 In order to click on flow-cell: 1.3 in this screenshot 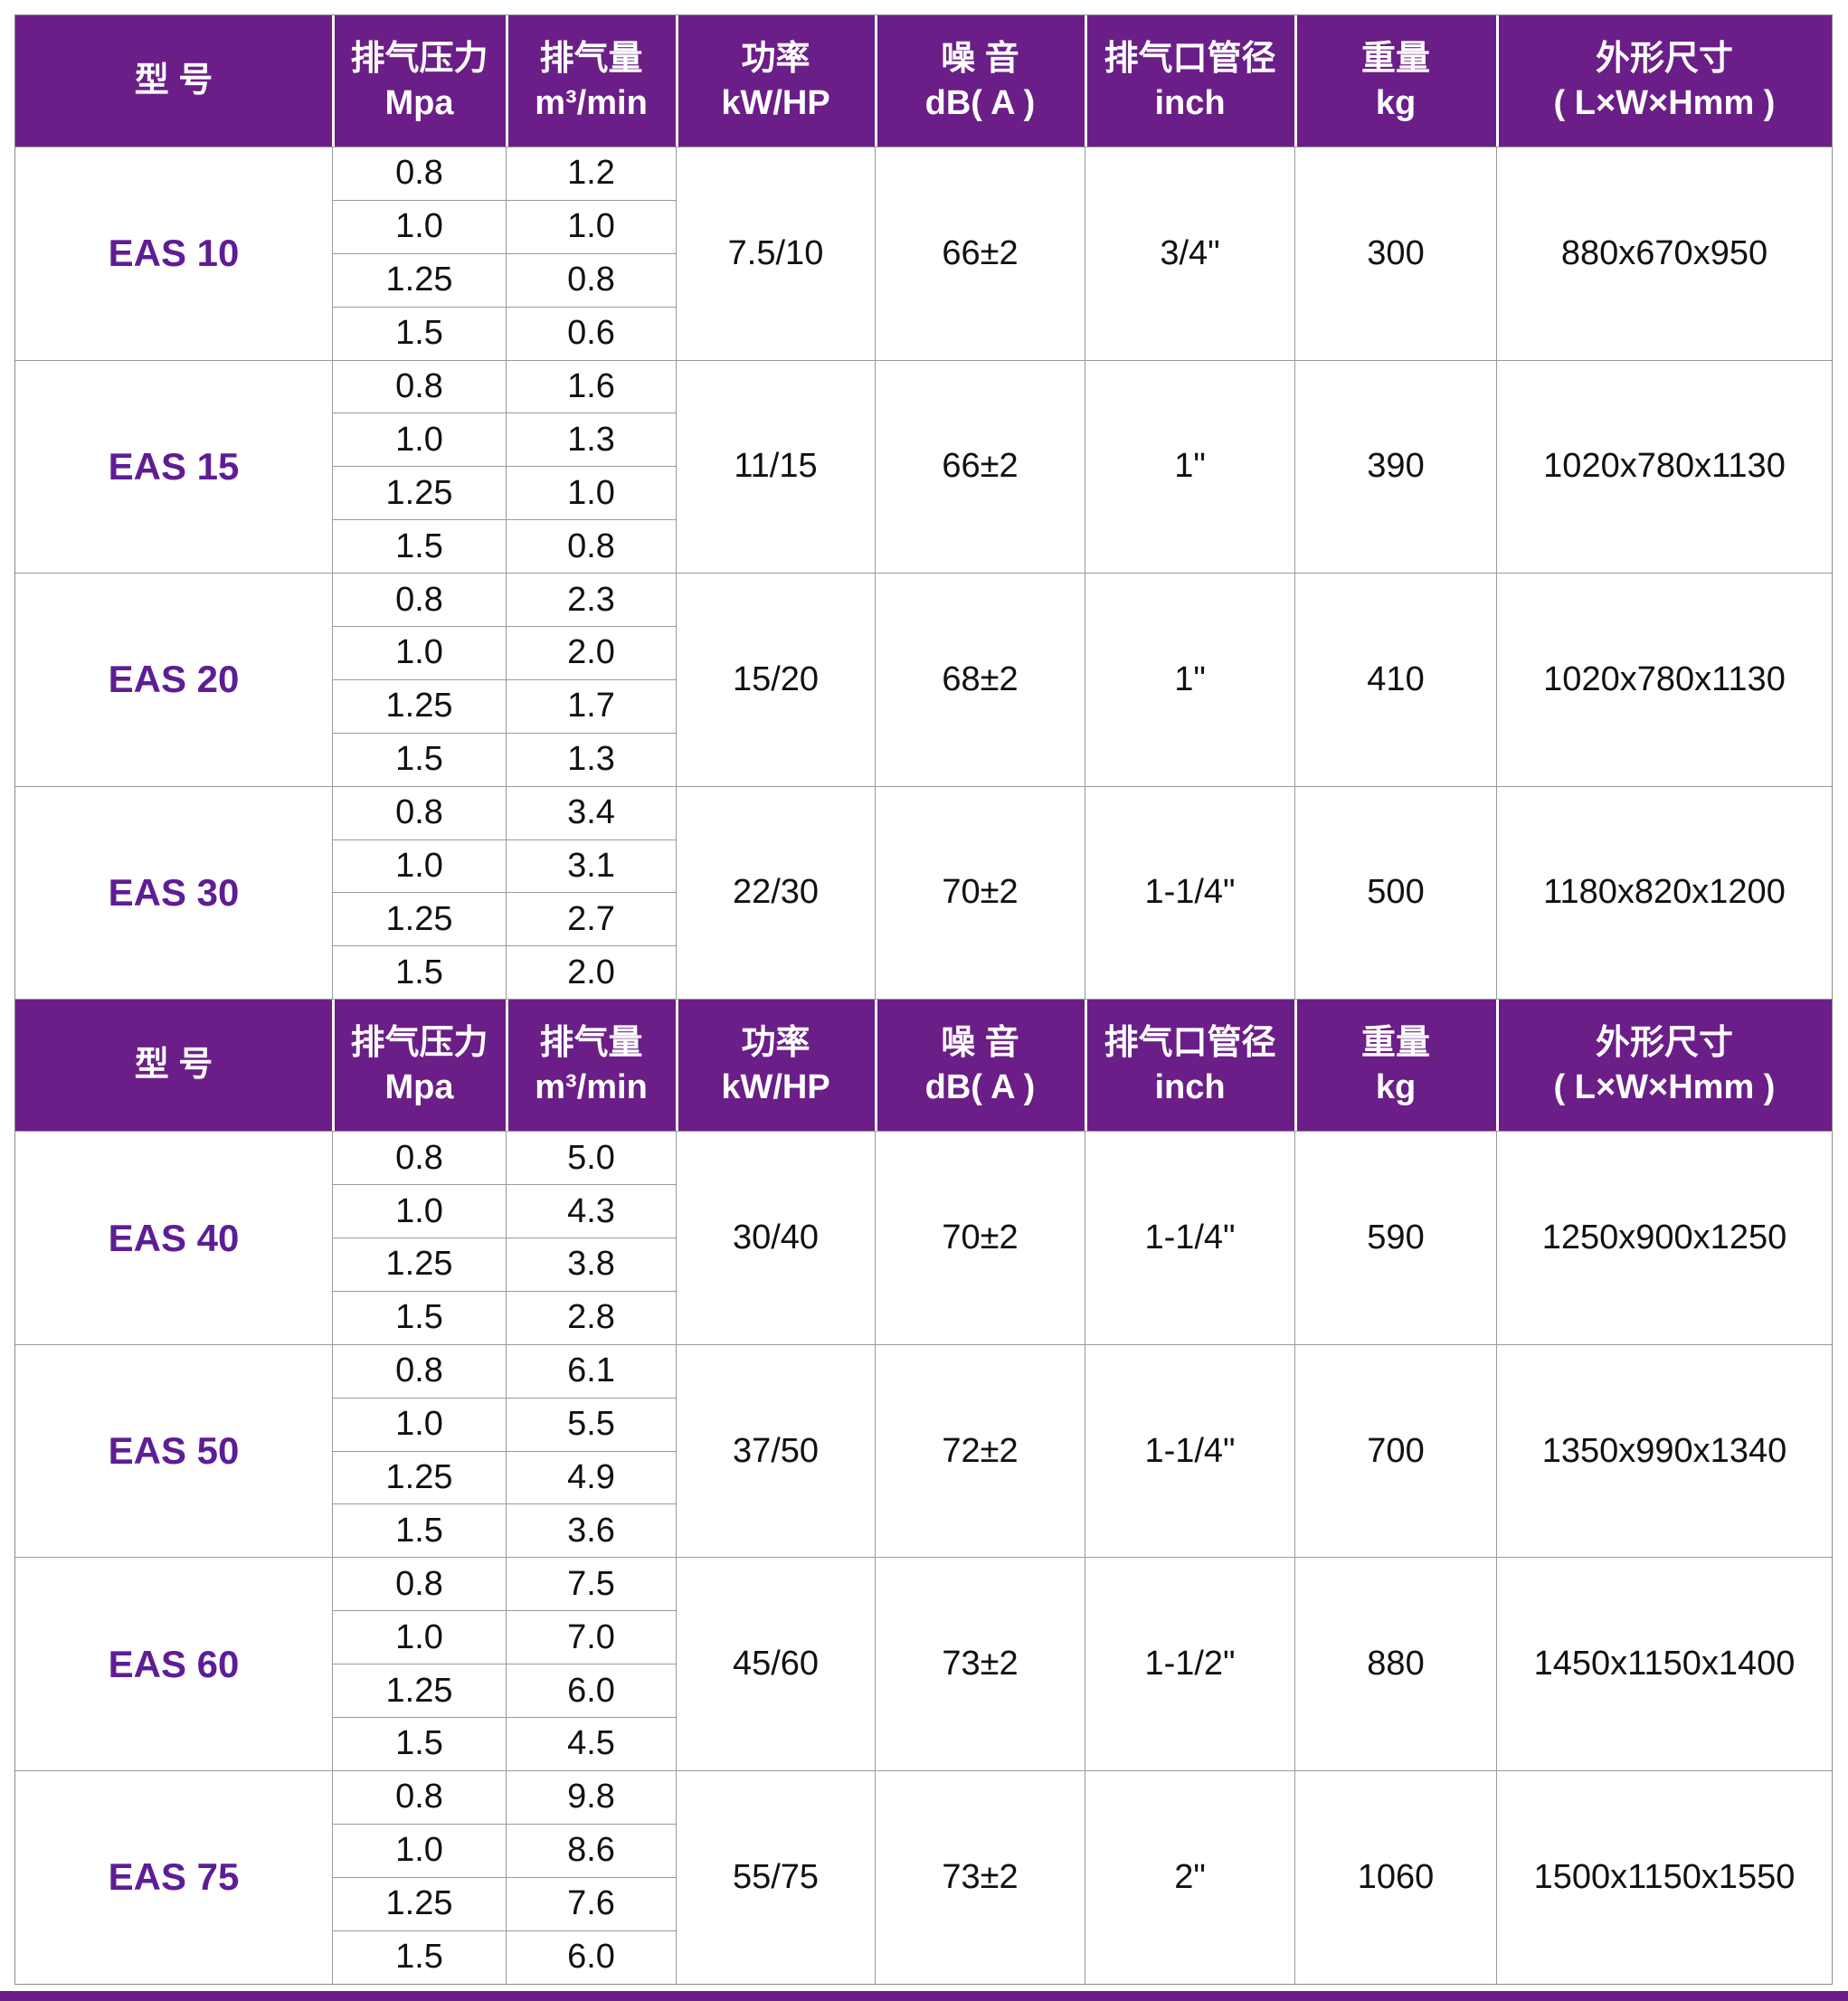, I will do `click(591, 440)`.